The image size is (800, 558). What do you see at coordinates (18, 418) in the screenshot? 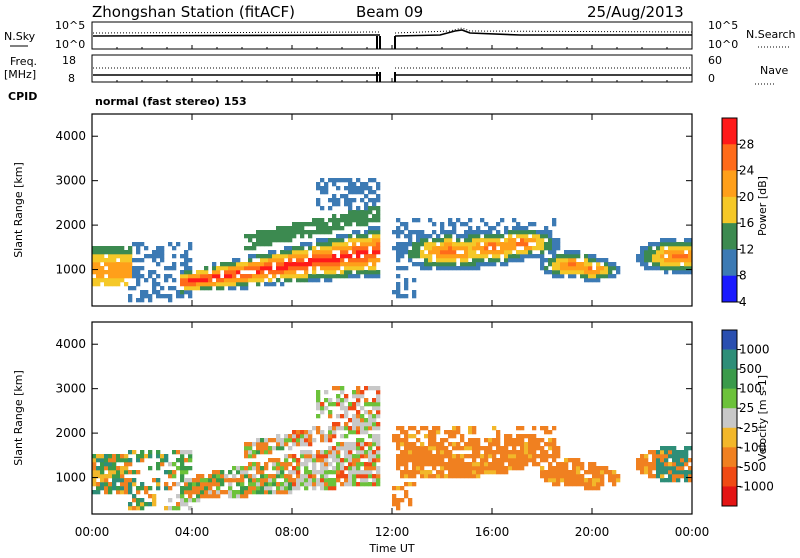
I see `velocity-ylabel: Slant Range [km]` at bounding box center [18, 418].